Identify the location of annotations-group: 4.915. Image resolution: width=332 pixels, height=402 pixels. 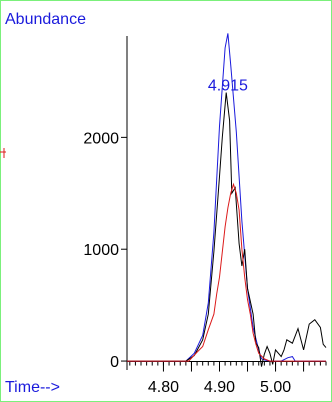
(228, 85).